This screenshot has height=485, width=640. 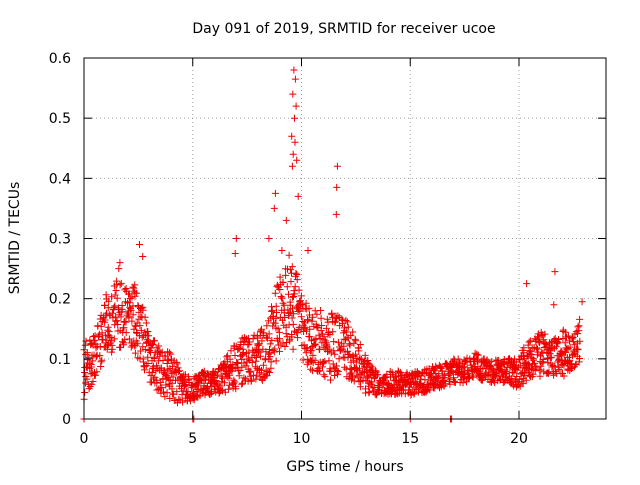 What do you see at coordinates (519, 439) in the screenshot?
I see `x-tick-label: 20` at bounding box center [519, 439].